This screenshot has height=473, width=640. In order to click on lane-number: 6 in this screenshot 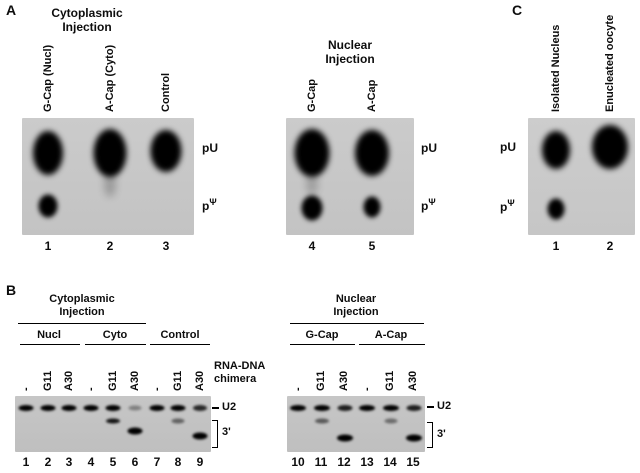, I will do `click(135, 462)`.